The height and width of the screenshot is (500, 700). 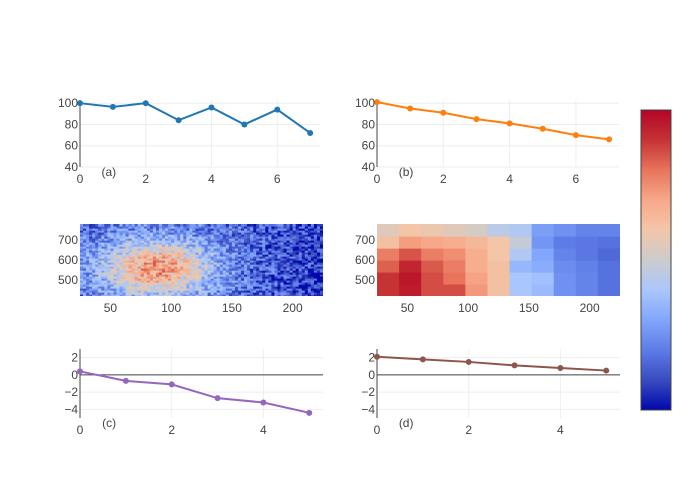 I want to click on data-point, so click(x=125, y=380).